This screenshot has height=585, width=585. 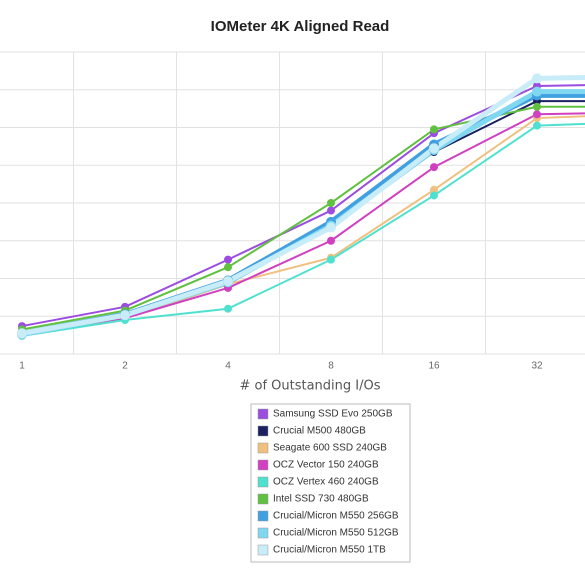 I want to click on legend-label: OCZ Vector 150 240GB, so click(x=326, y=465).